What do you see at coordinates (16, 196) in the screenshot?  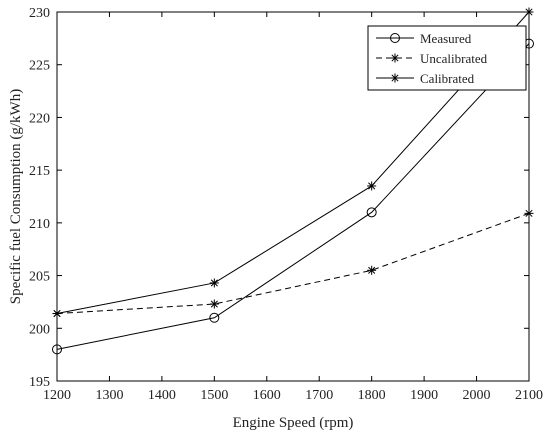 I see `y-axis-label: Specific fuel Consumption (g/kWh)` at bounding box center [16, 196].